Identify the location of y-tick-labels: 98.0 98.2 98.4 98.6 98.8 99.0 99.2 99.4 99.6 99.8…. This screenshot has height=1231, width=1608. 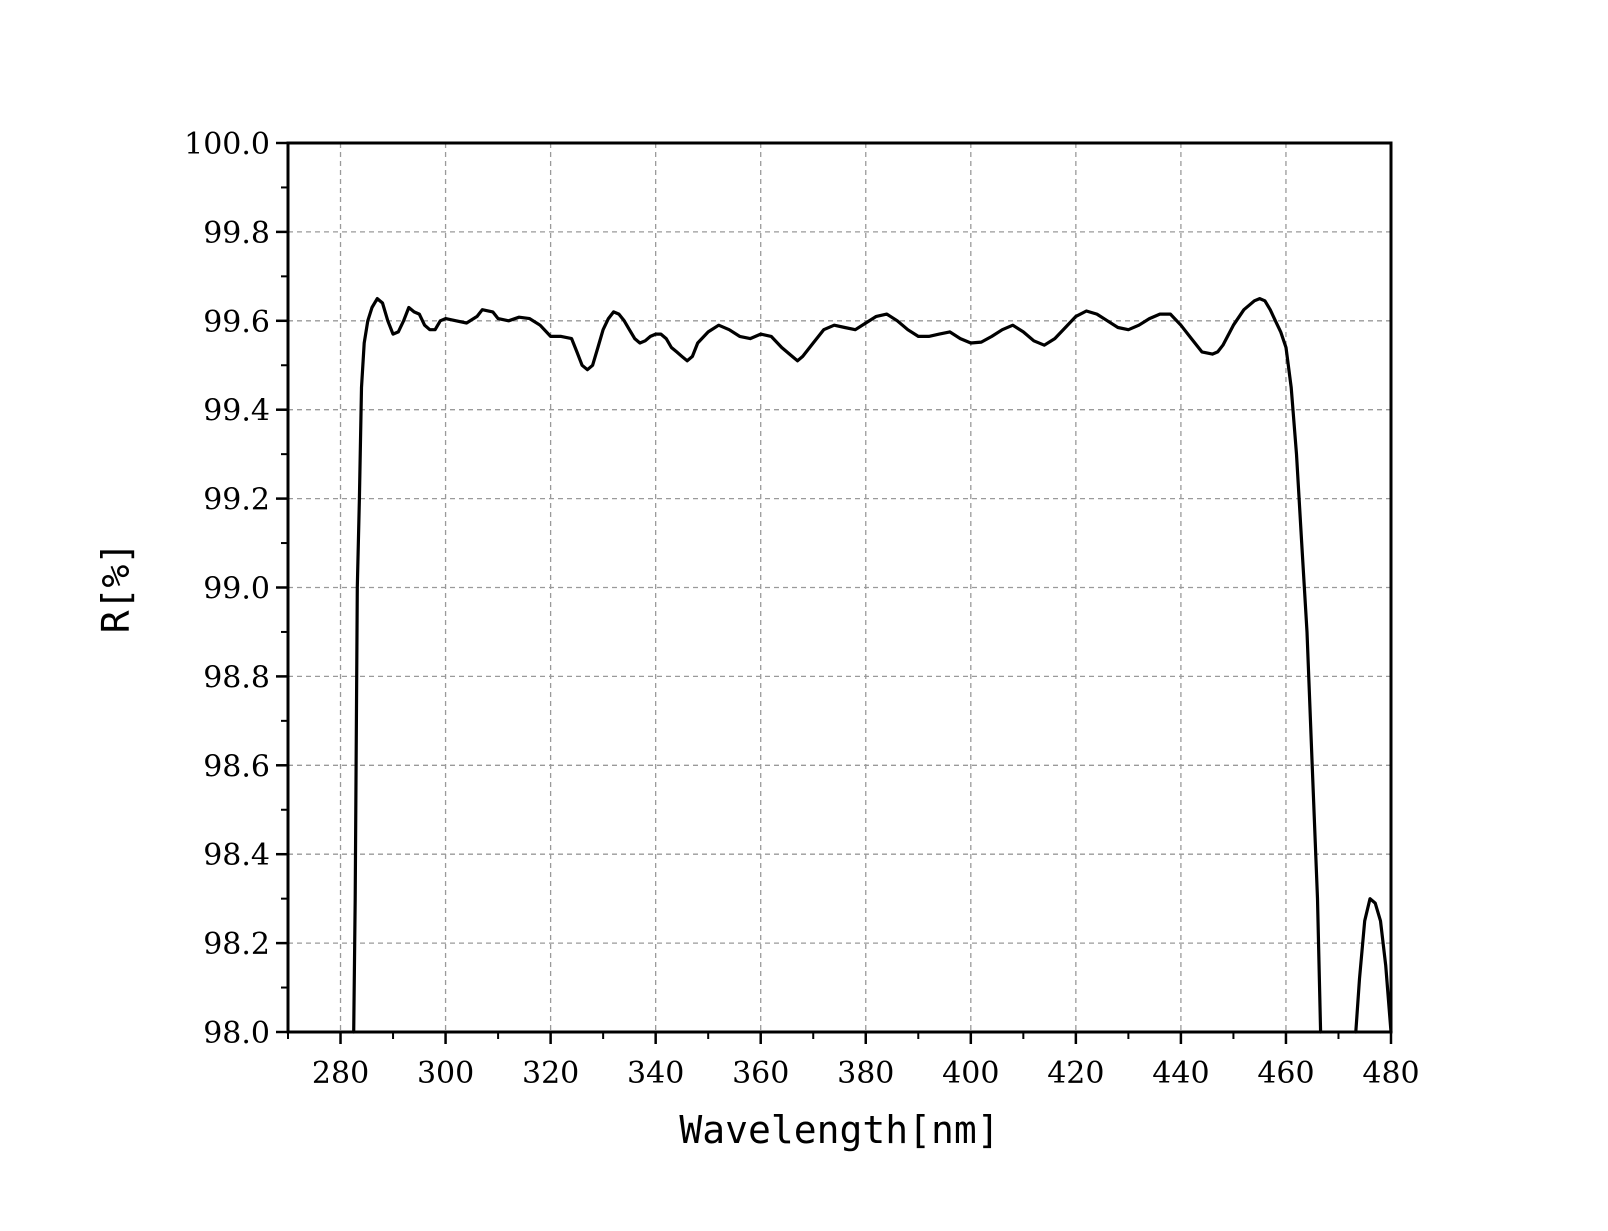
(227, 589).